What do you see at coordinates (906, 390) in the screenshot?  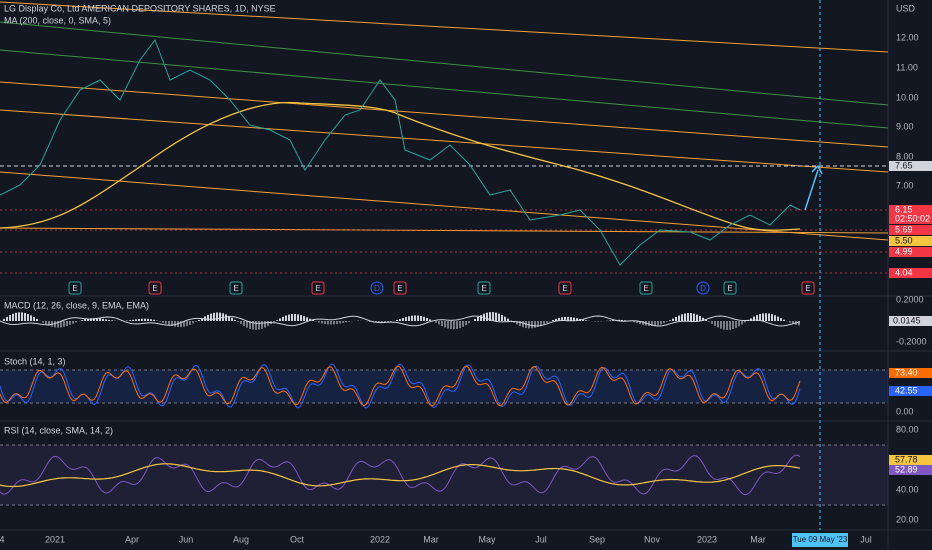 I see `stoch-badge-text: 42.55` at bounding box center [906, 390].